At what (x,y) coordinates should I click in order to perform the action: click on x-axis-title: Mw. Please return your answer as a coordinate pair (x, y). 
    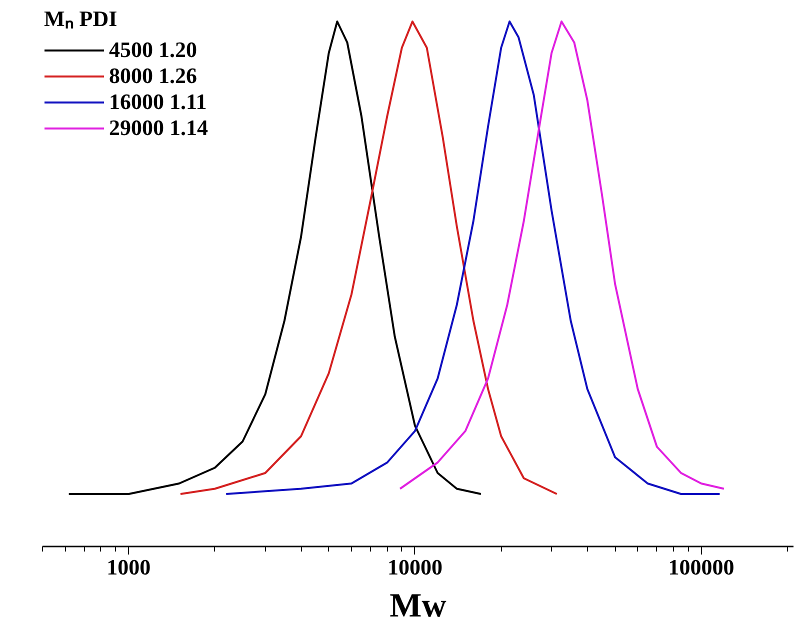
    Looking at the image, I should click on (418, 606).